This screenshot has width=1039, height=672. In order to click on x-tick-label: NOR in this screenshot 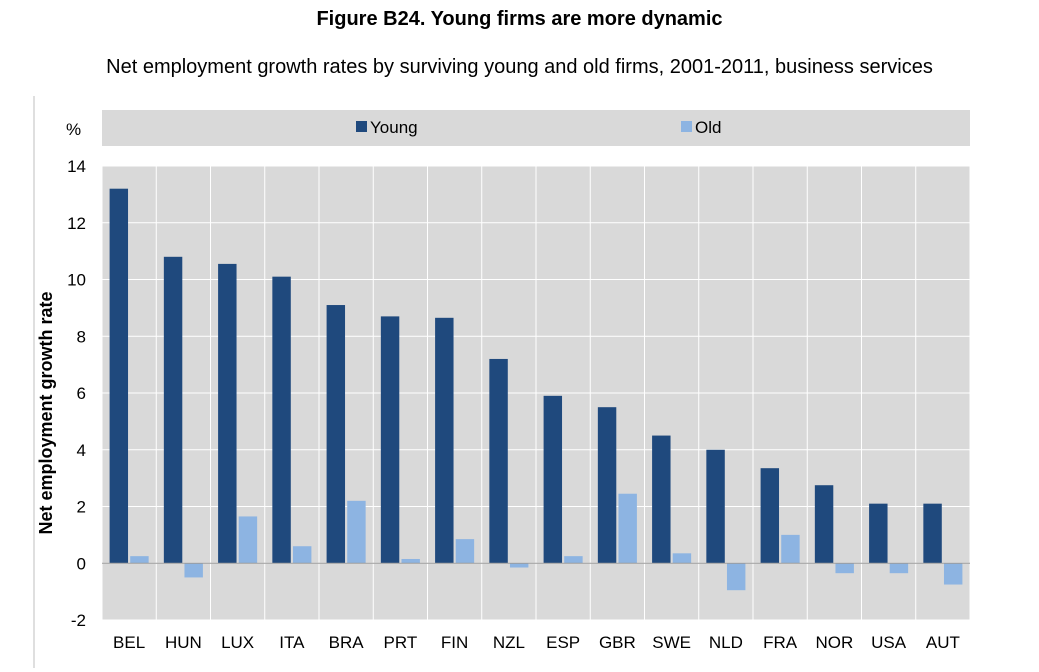, I will do `click(834, 642)`.